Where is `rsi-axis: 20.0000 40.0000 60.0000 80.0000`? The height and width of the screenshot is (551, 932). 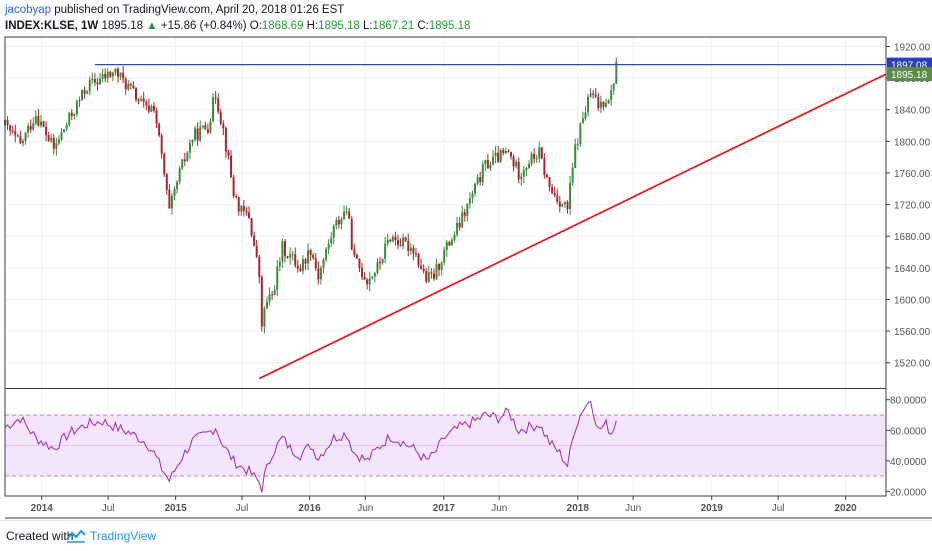 rsi-axis: 20.0000 40.0000 60.0000 80.0000 is located at coordinates (906, 447).